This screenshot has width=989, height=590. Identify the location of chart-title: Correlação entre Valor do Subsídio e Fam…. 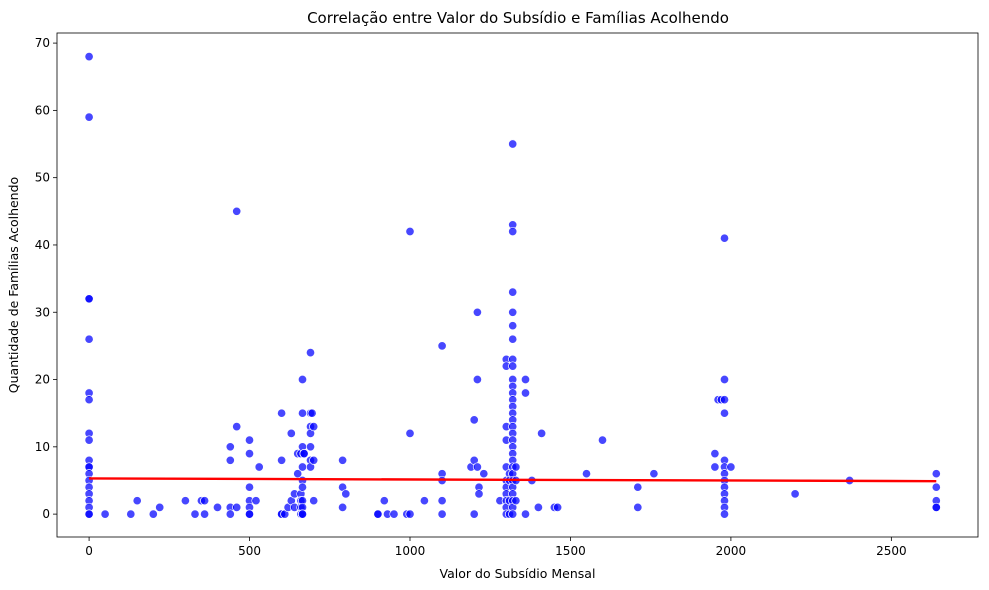
(518, 18).